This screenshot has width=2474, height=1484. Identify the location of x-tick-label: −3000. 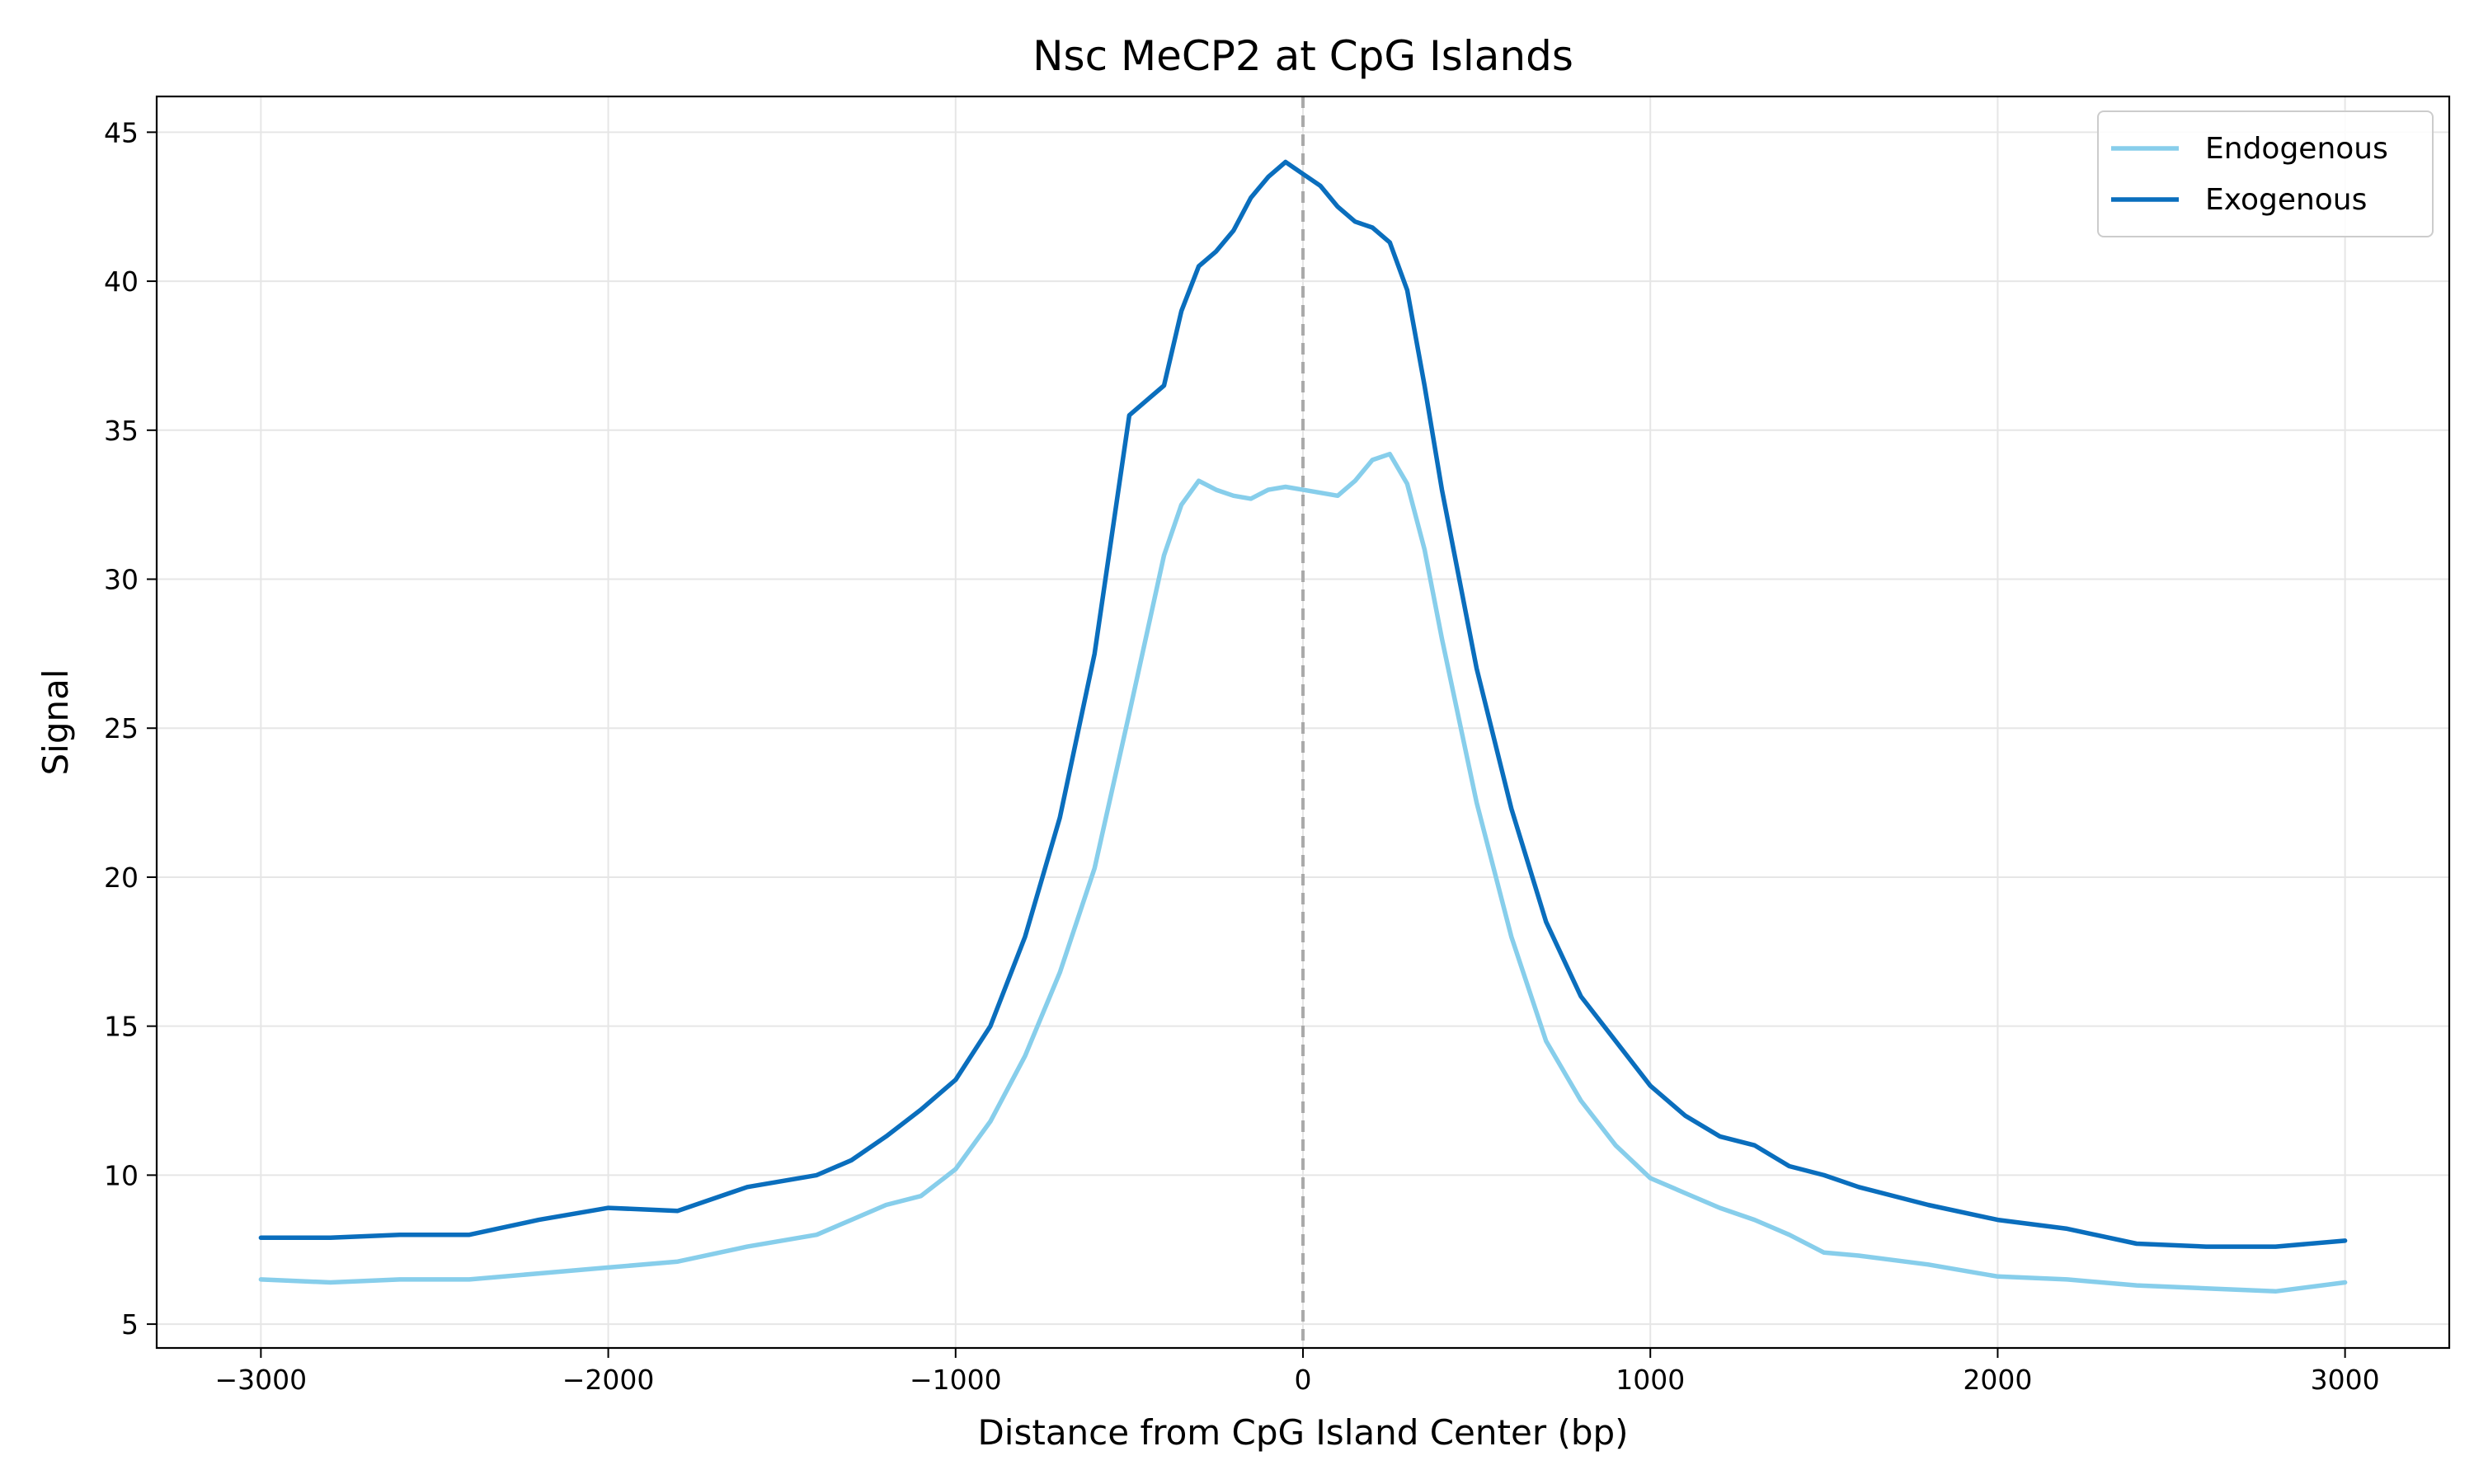
(261, 1380).